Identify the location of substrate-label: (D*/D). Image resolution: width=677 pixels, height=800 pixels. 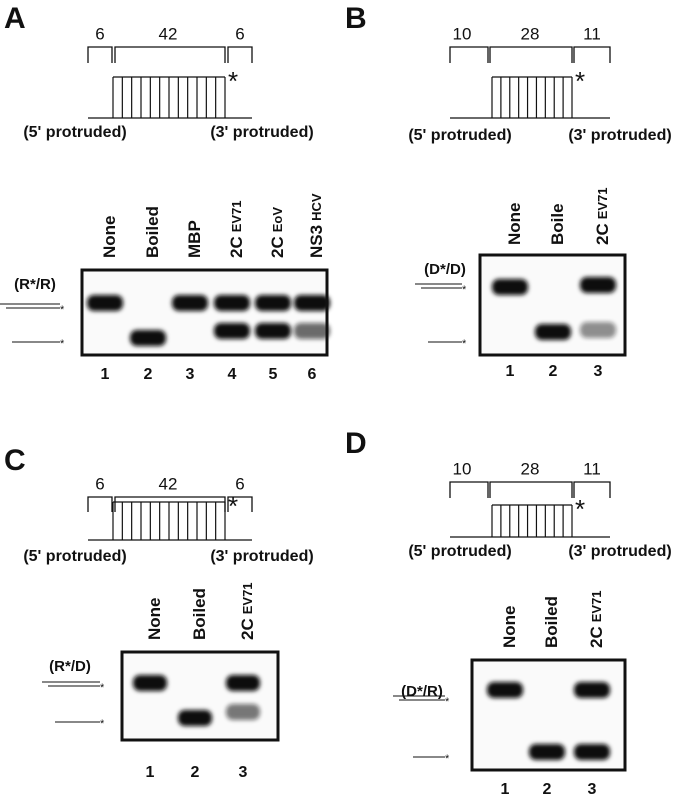
(445, 269).